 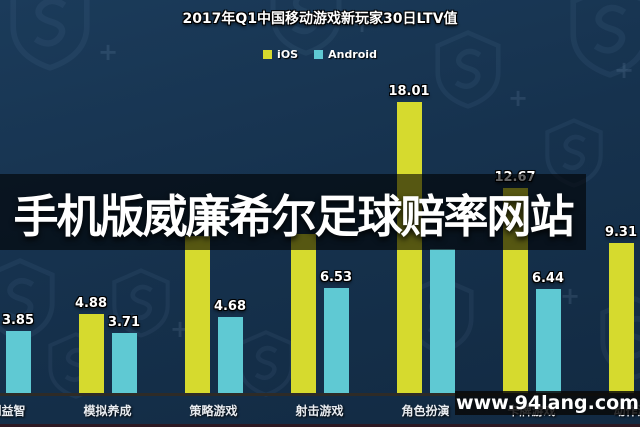 What do you see at coordinates (13, 411) in the screenshot?
I see `category-label-0: 休闲益智` at bounding box center [13, 411].